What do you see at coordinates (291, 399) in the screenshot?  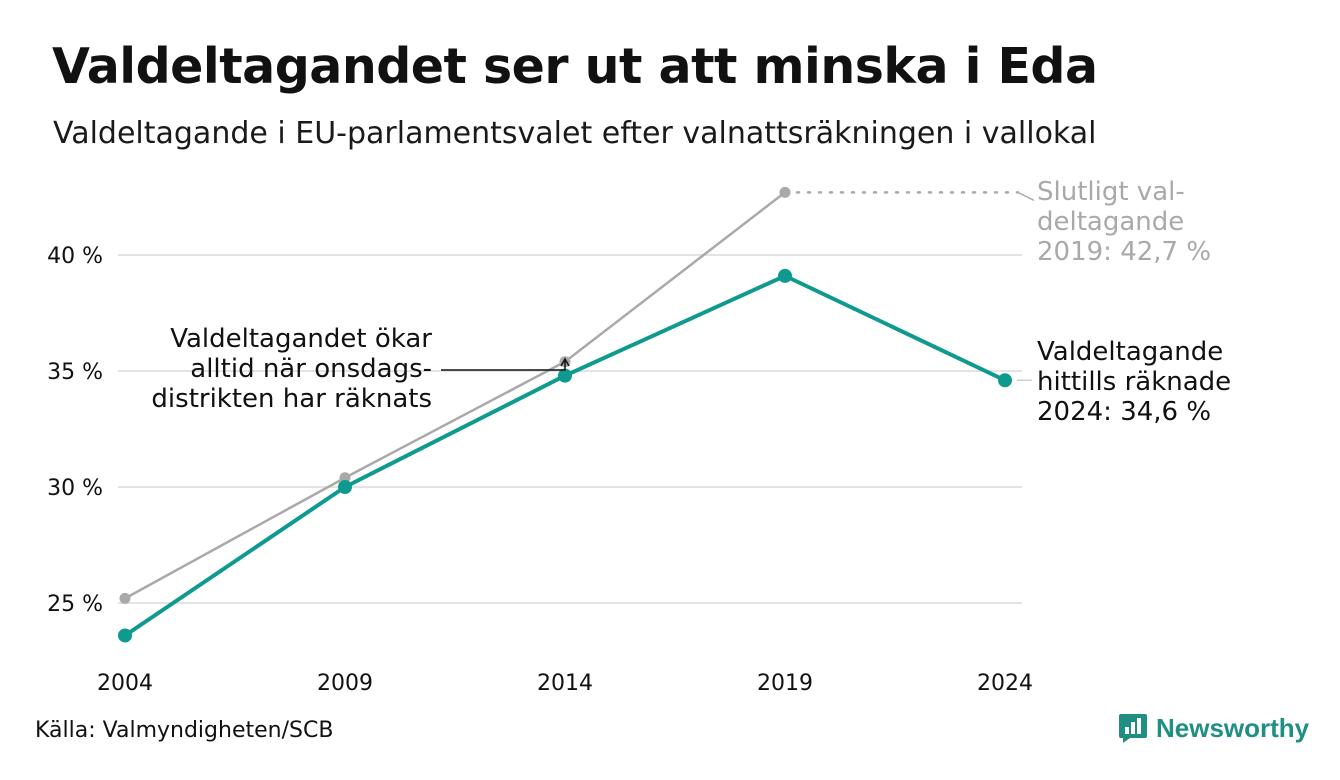 I see `annotation-wednesday-line: distrikten har räknats` at bounding box center [291, 399].